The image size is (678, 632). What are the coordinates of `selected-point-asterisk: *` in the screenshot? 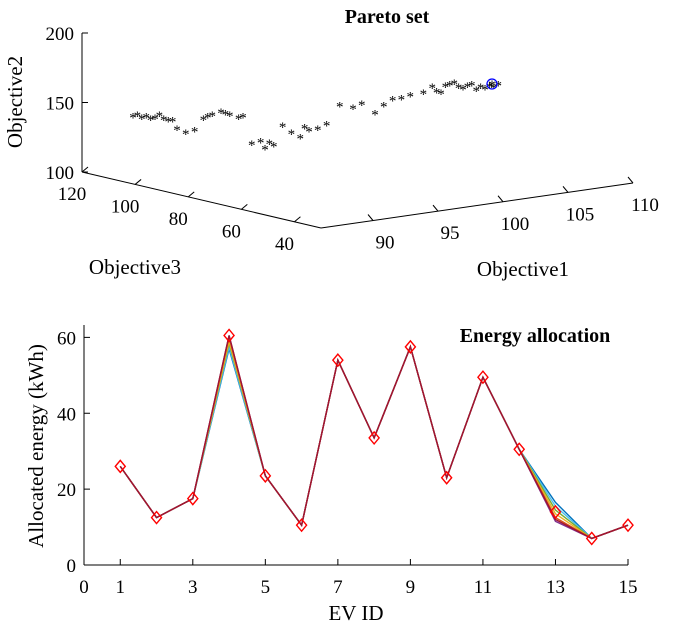 It's located at (492, 86).